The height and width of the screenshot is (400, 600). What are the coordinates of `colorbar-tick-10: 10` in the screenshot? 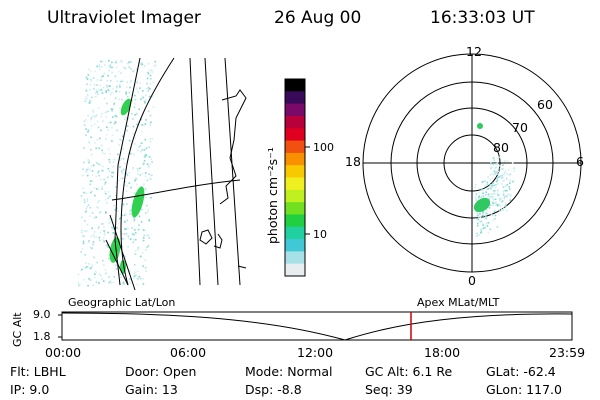 It's located at (320, 234).